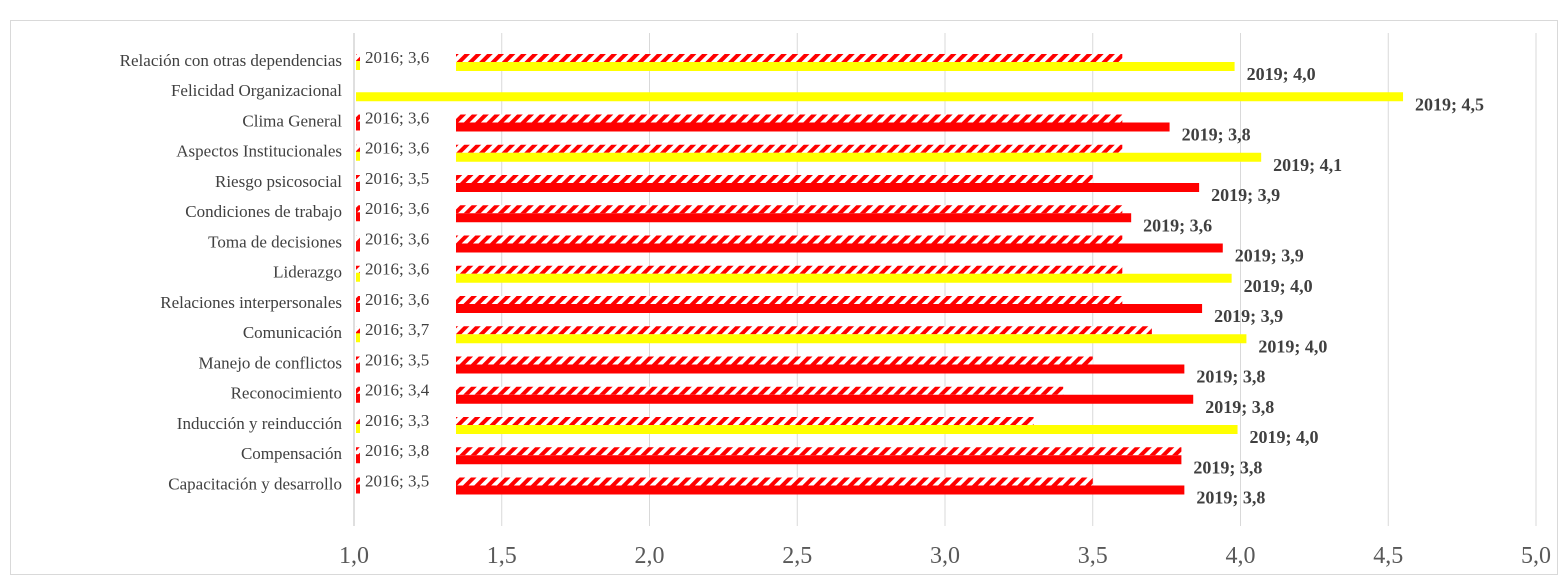  What do you see at coordinates (293, 332) in the screenshot?
I see `category-label: Comunicación` at bounding box center [293, 332].